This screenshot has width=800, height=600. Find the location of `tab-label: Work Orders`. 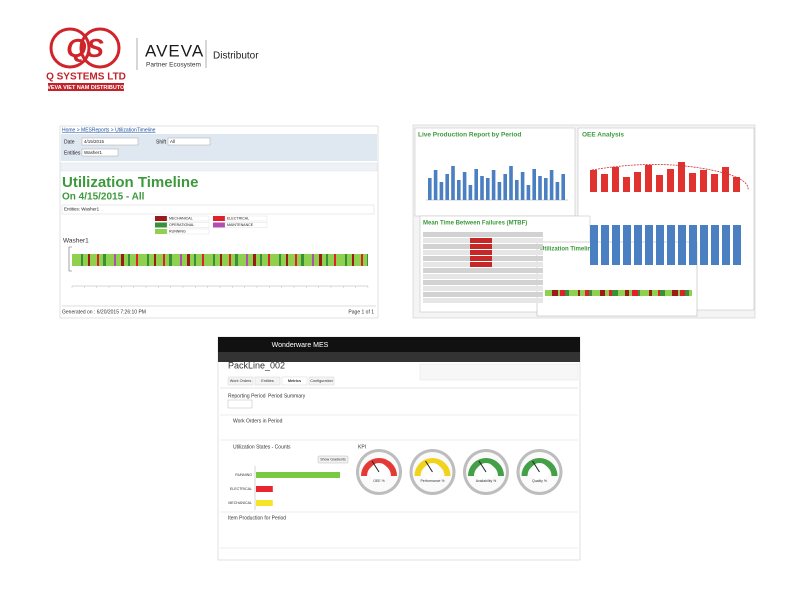

tab-label: Work Orders is located at coordinates (241, 381).